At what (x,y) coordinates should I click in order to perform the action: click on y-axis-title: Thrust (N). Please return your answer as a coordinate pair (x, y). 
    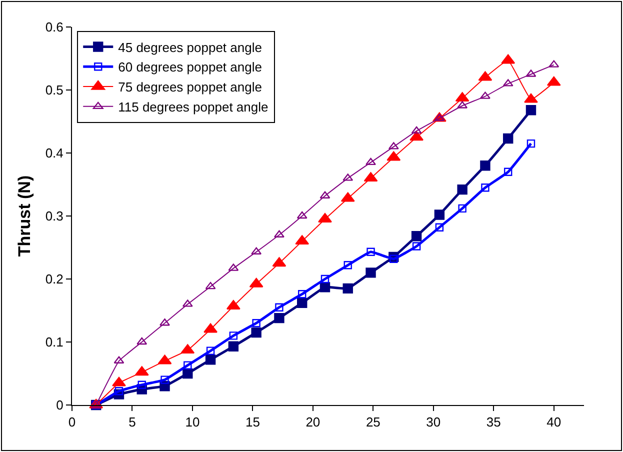
    Looking at the image, I should click on (24, 216).